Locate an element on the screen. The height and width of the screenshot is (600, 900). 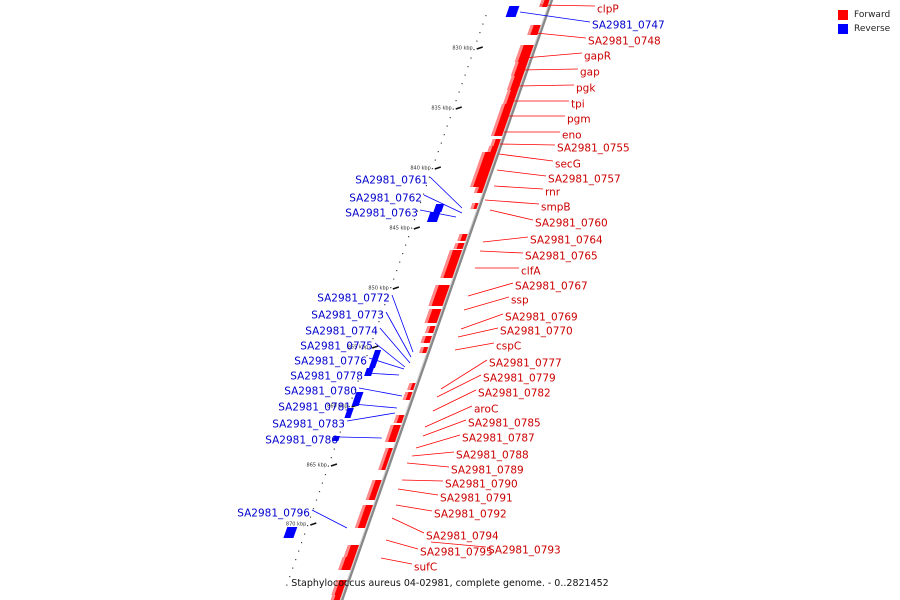
forward-gene-label: SA2981_0770 is located at coordinates (536, 332).